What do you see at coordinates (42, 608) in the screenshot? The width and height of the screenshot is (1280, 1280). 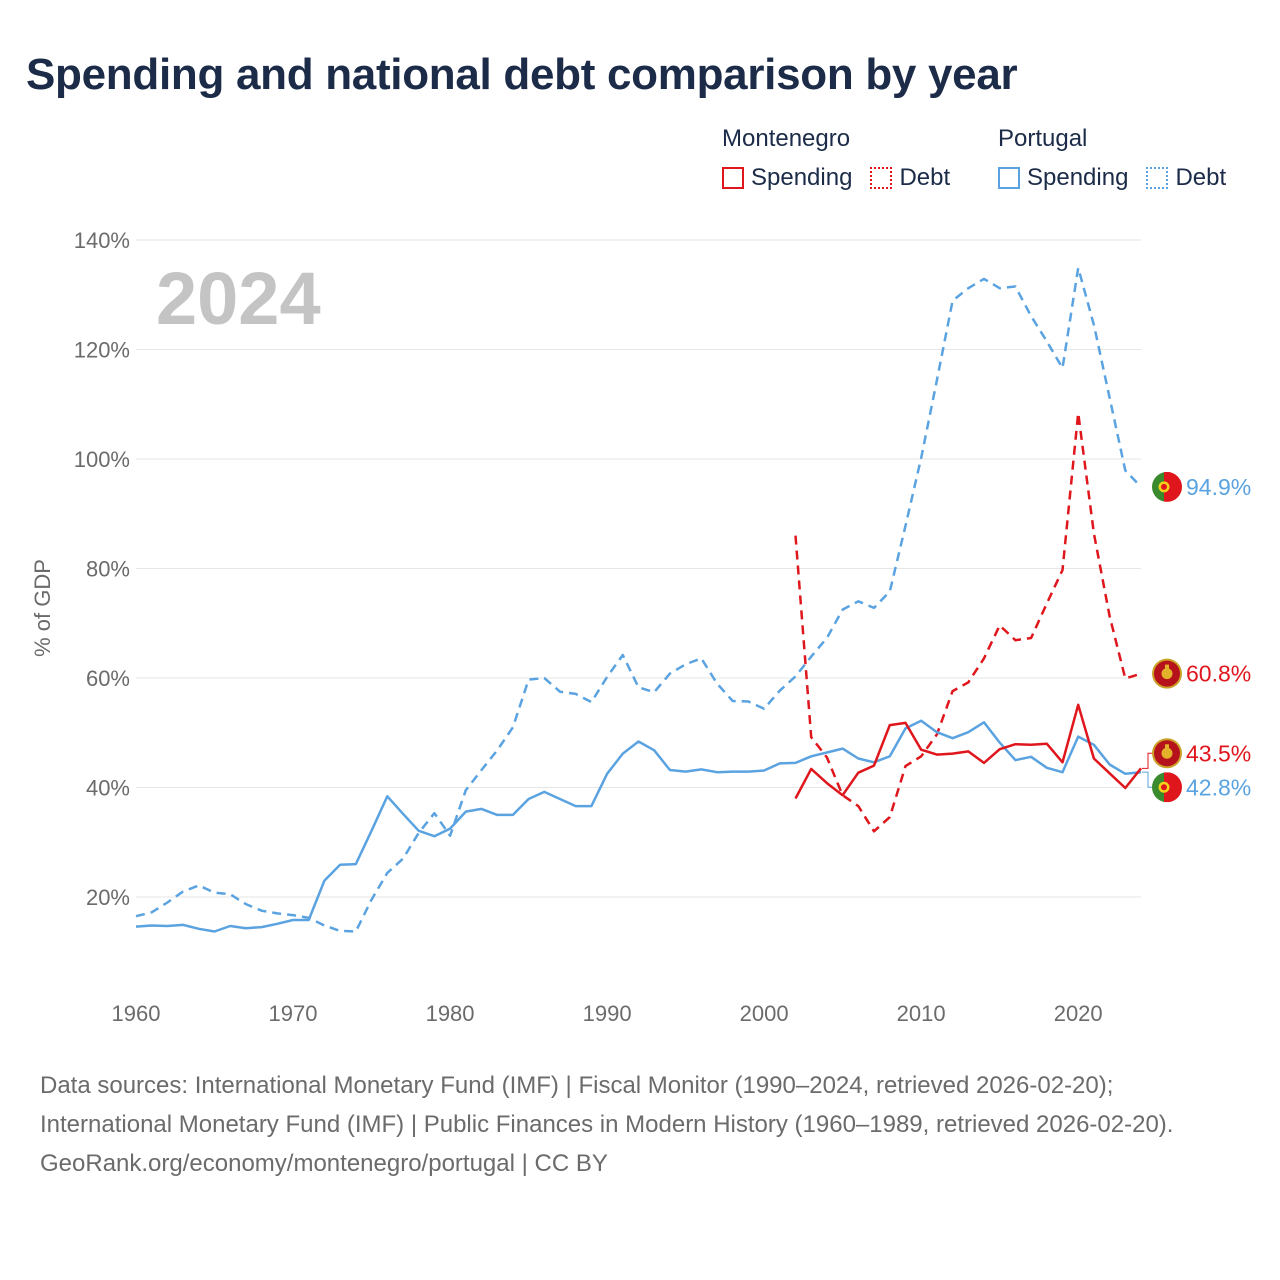 I see `y-axis-label: % of GDP` at bounding box center [42, 608].